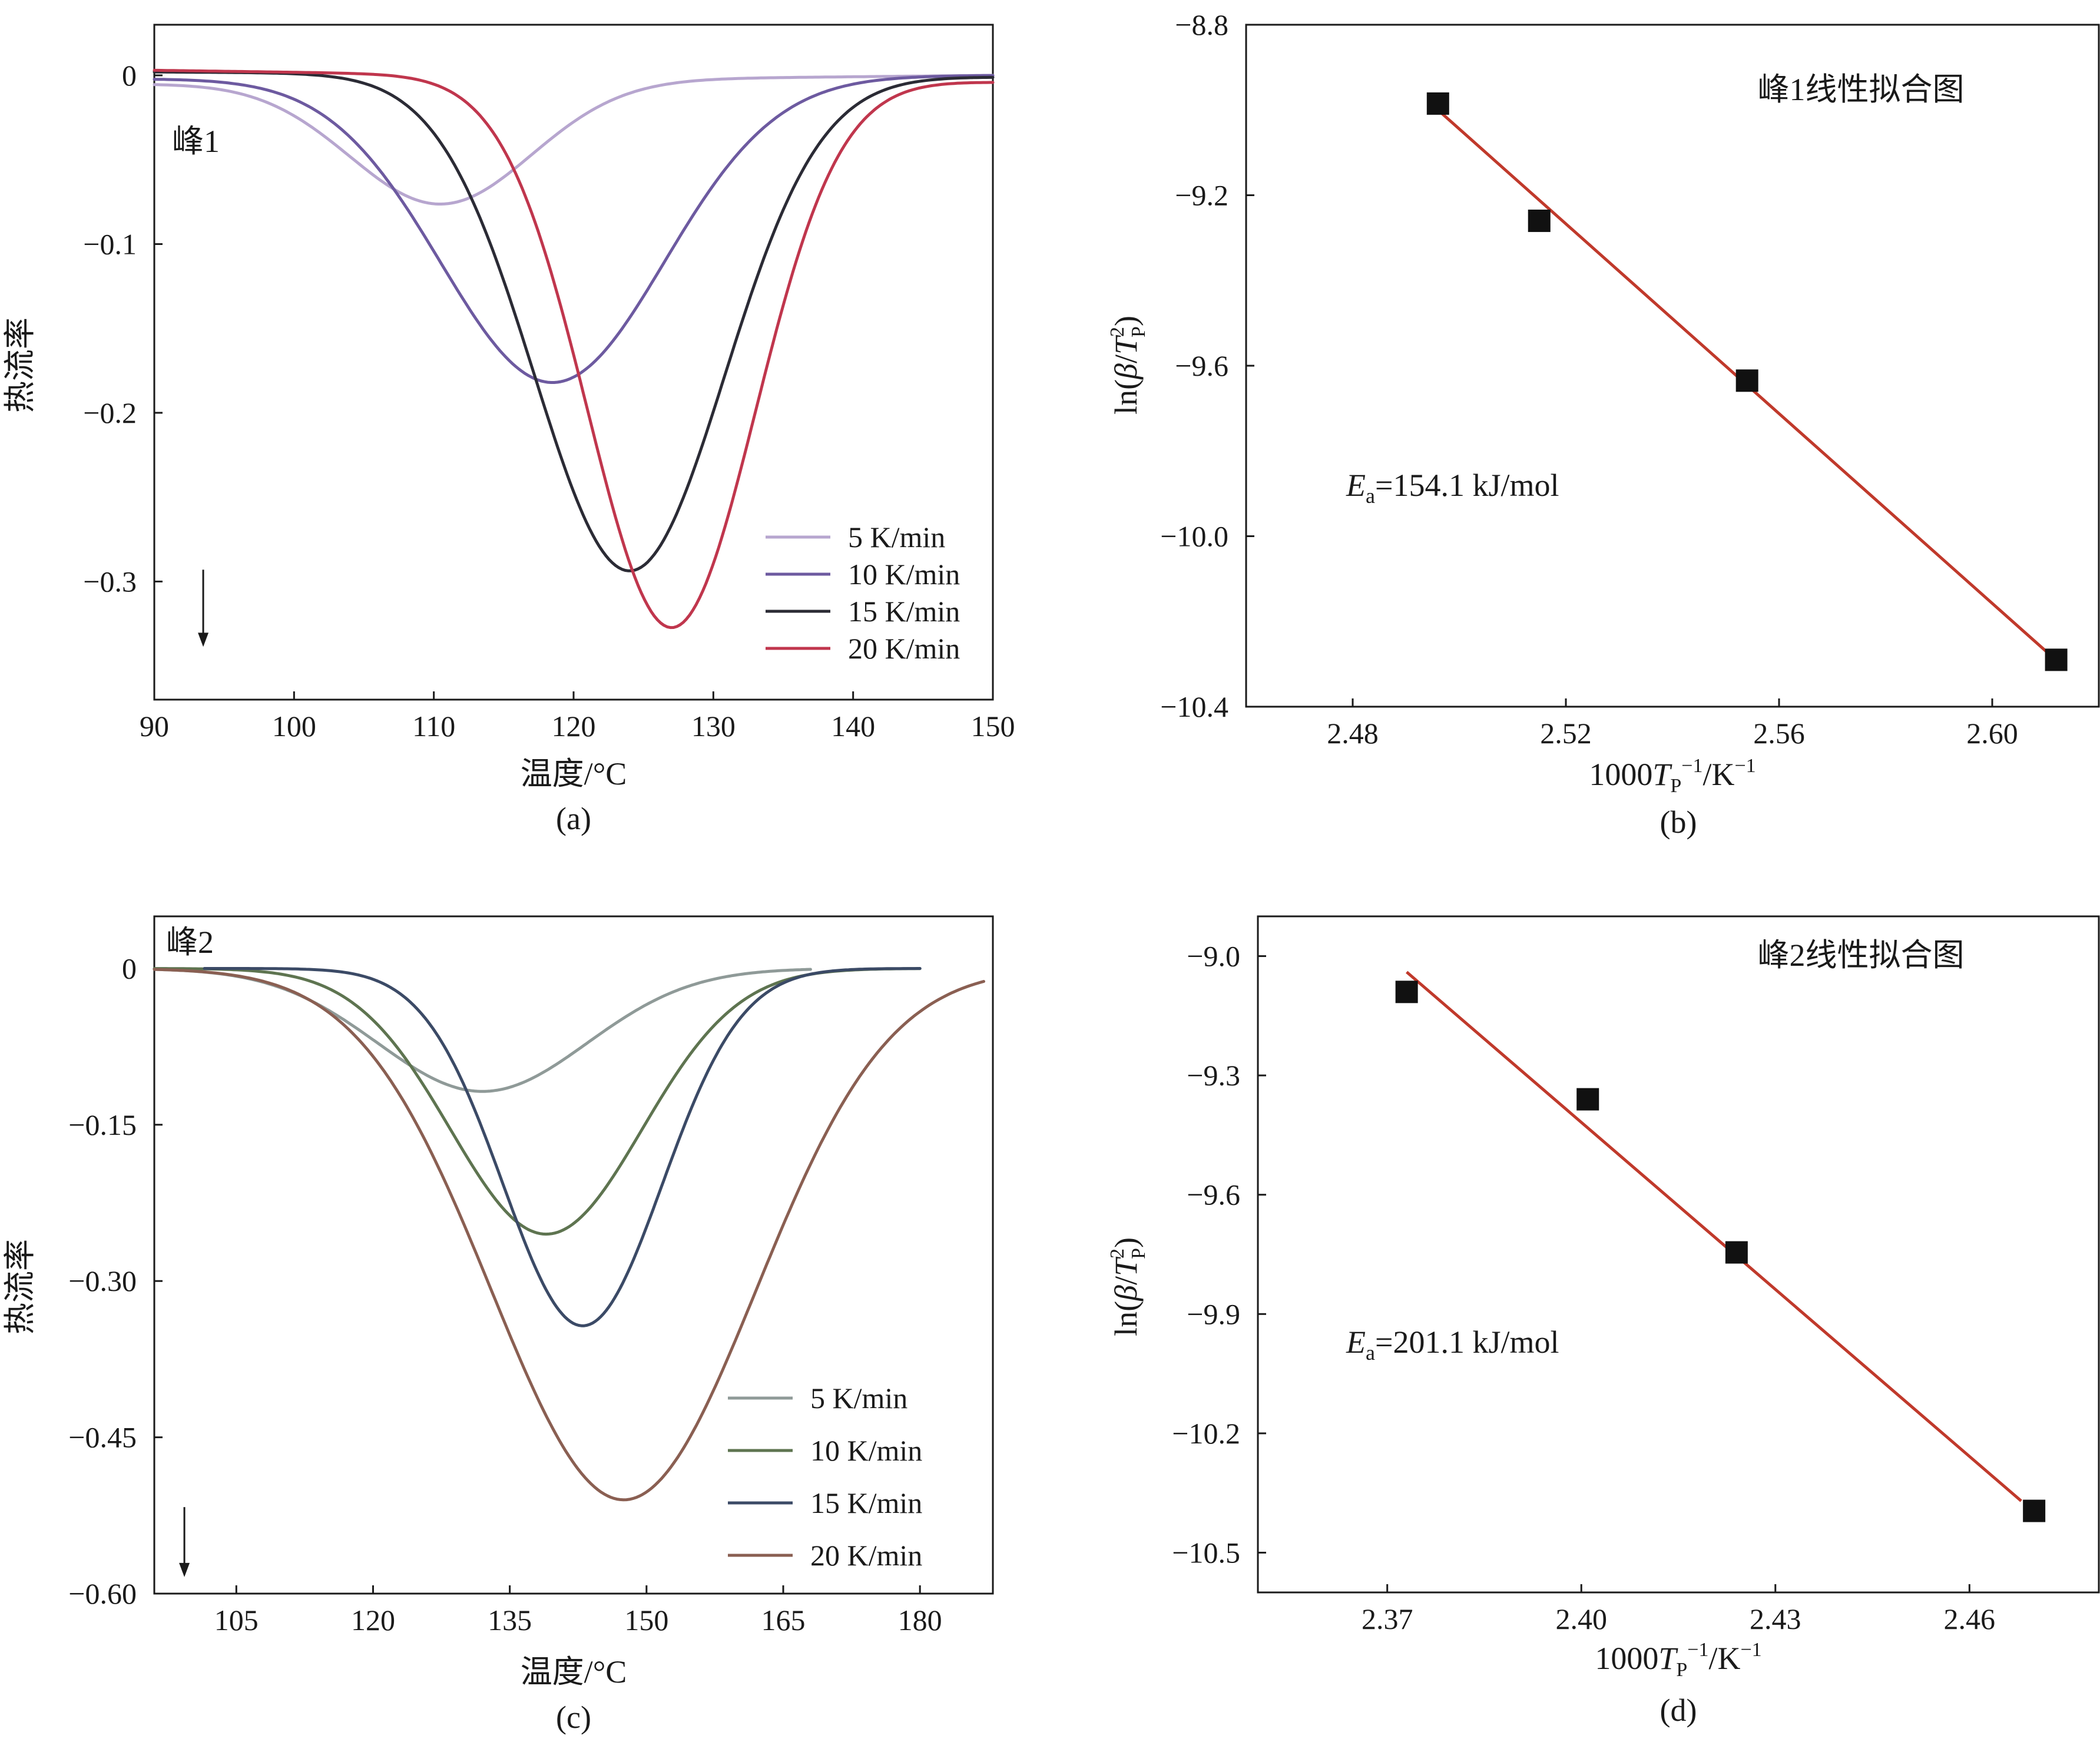  What do you see at coordinates (102, 1437) in the screenshot?
I see `y-tick-label: −0.45` at bounding box center [102, 1437].